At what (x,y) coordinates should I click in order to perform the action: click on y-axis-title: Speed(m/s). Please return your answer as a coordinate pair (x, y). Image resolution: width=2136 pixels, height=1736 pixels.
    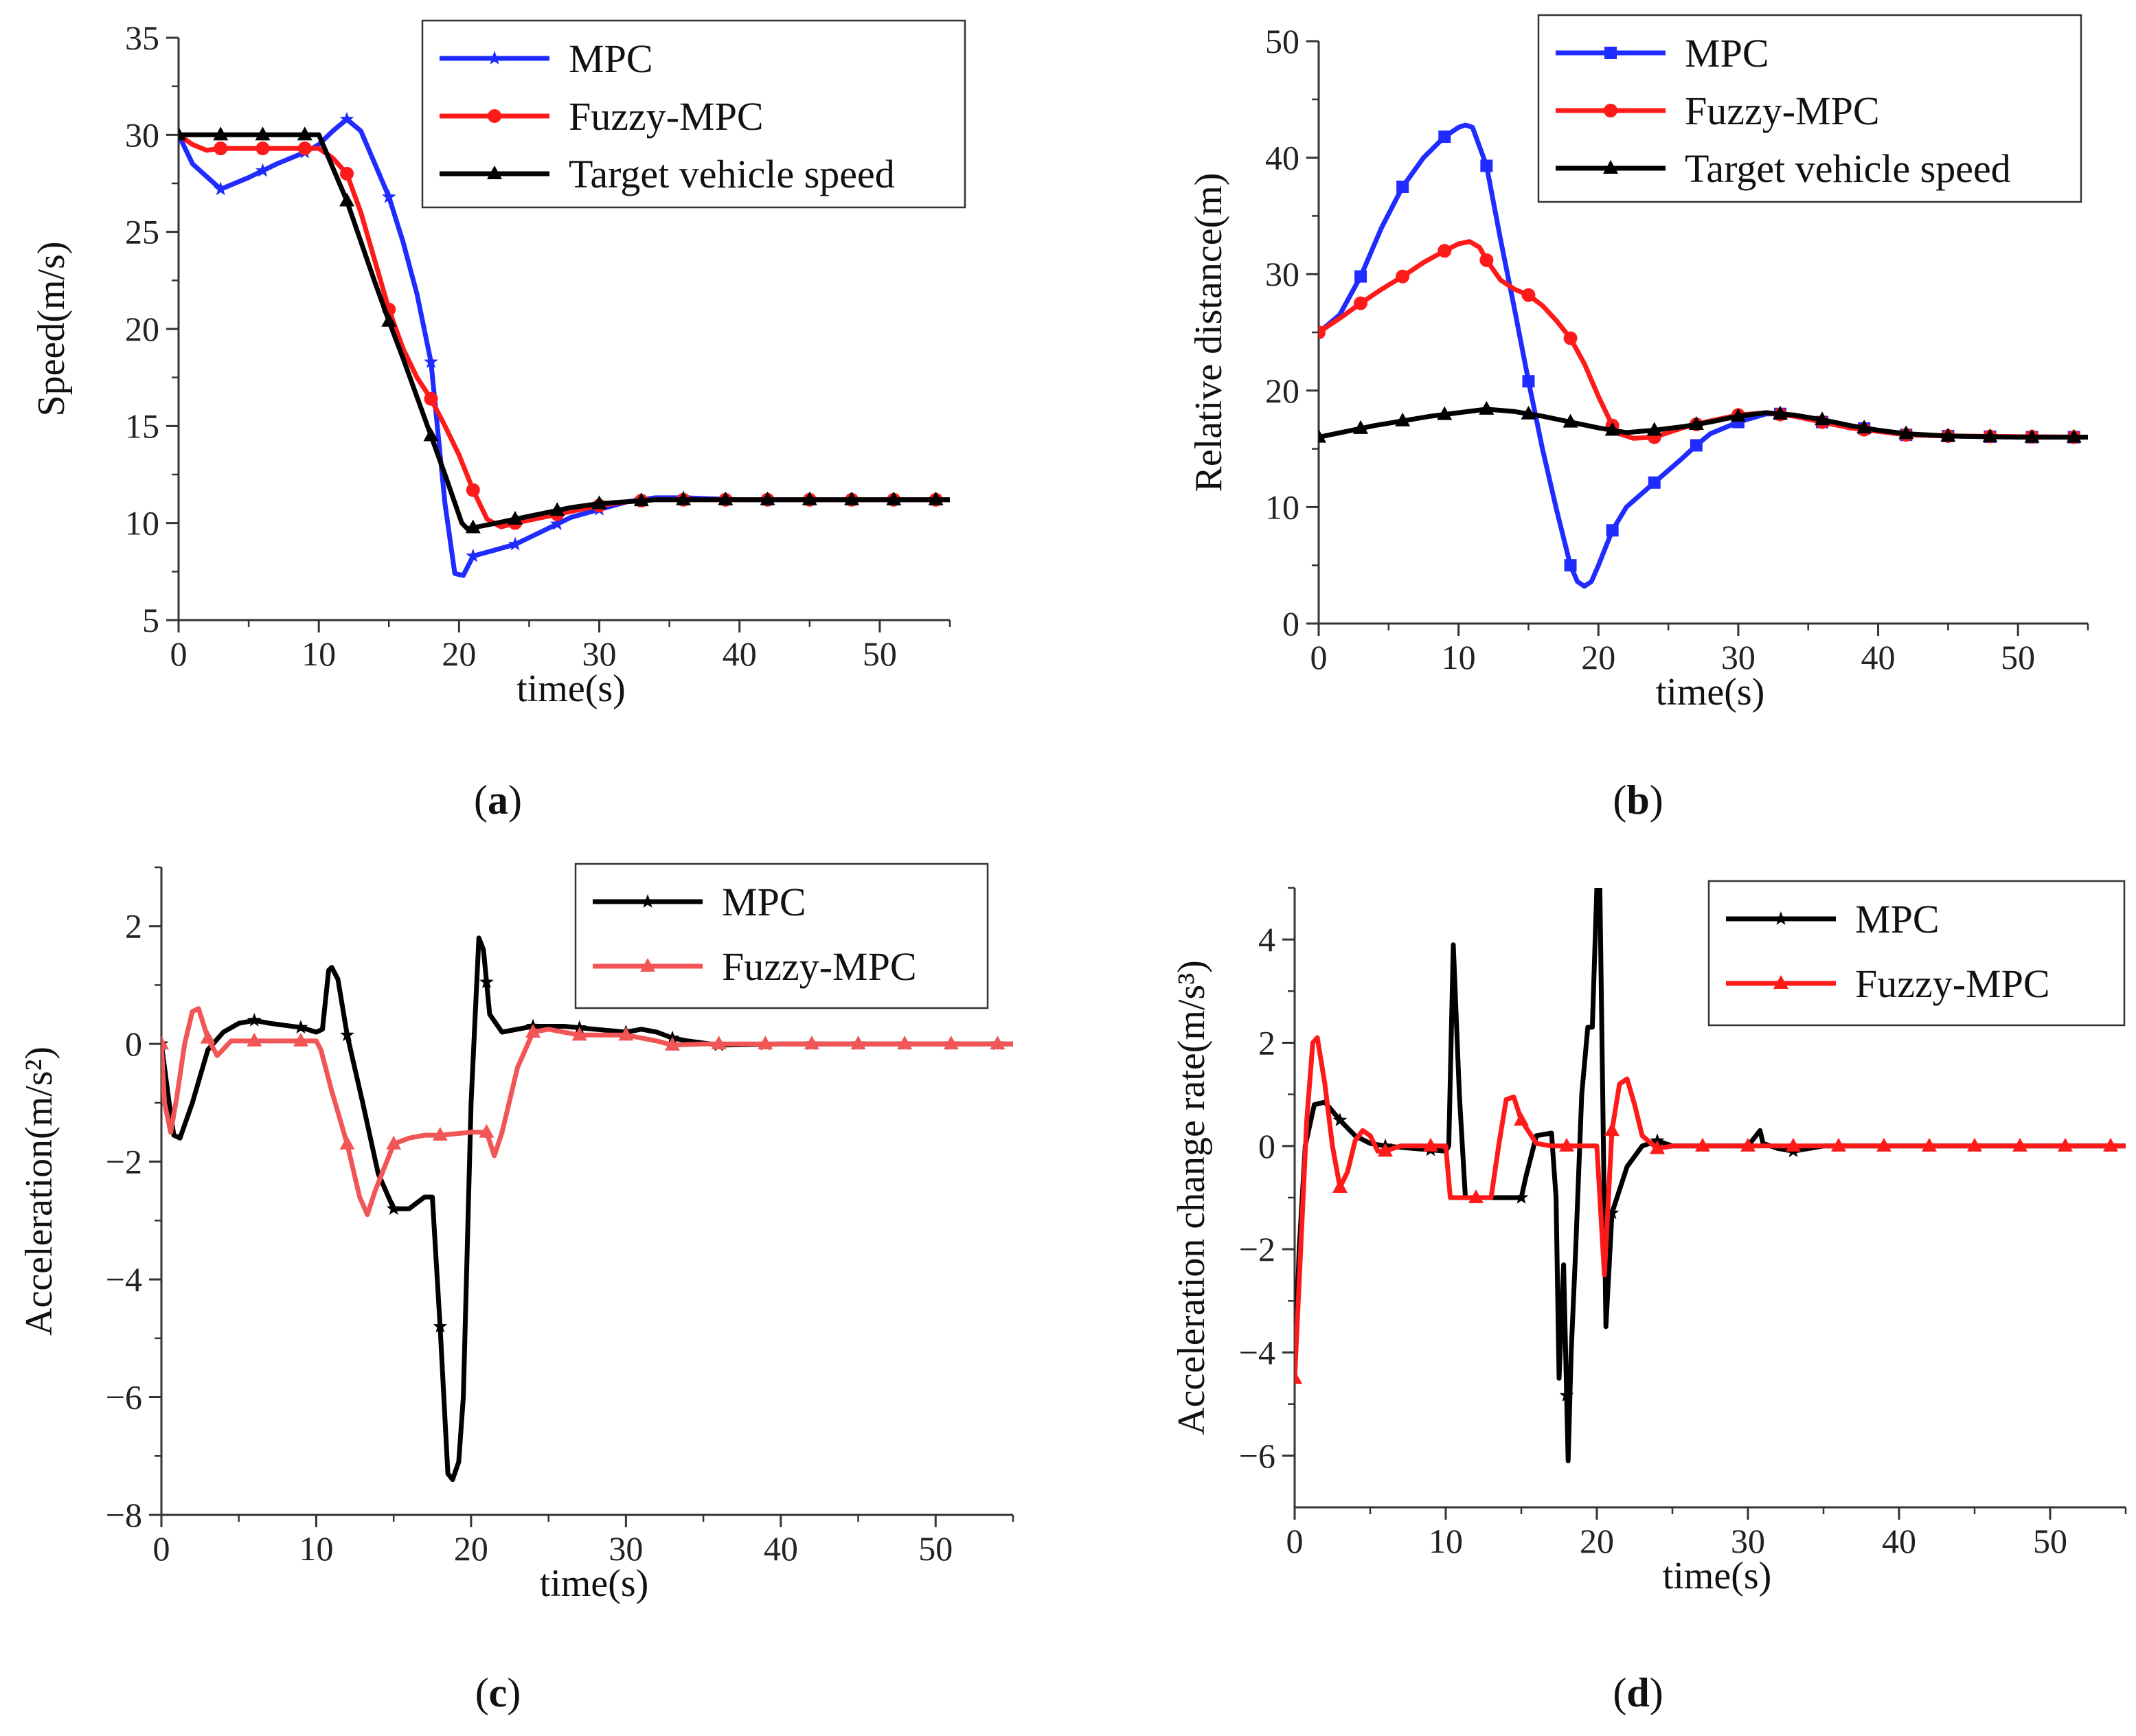
    Looking at the image, I should click on (52, 328).